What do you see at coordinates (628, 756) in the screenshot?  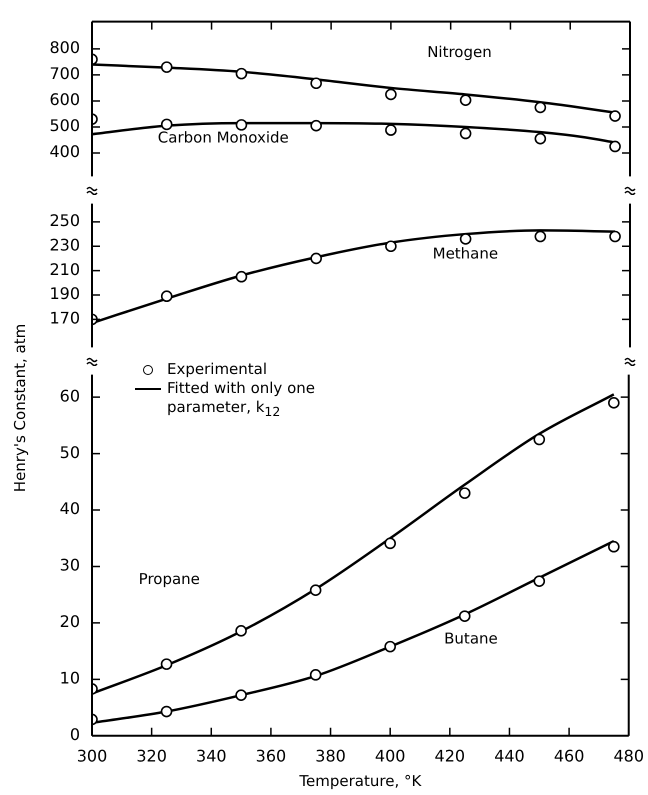 I see `x-tick-label: 480` at bounding box center [628, 756].